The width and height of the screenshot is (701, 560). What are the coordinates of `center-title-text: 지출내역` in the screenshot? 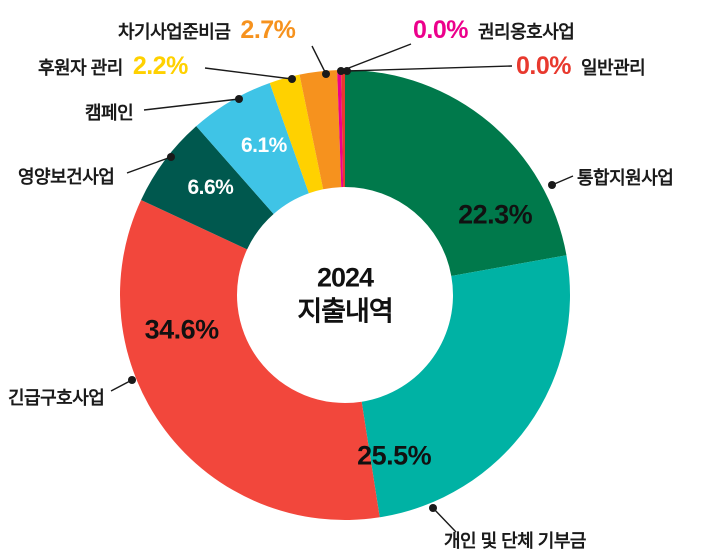 It's located at (345, 311).